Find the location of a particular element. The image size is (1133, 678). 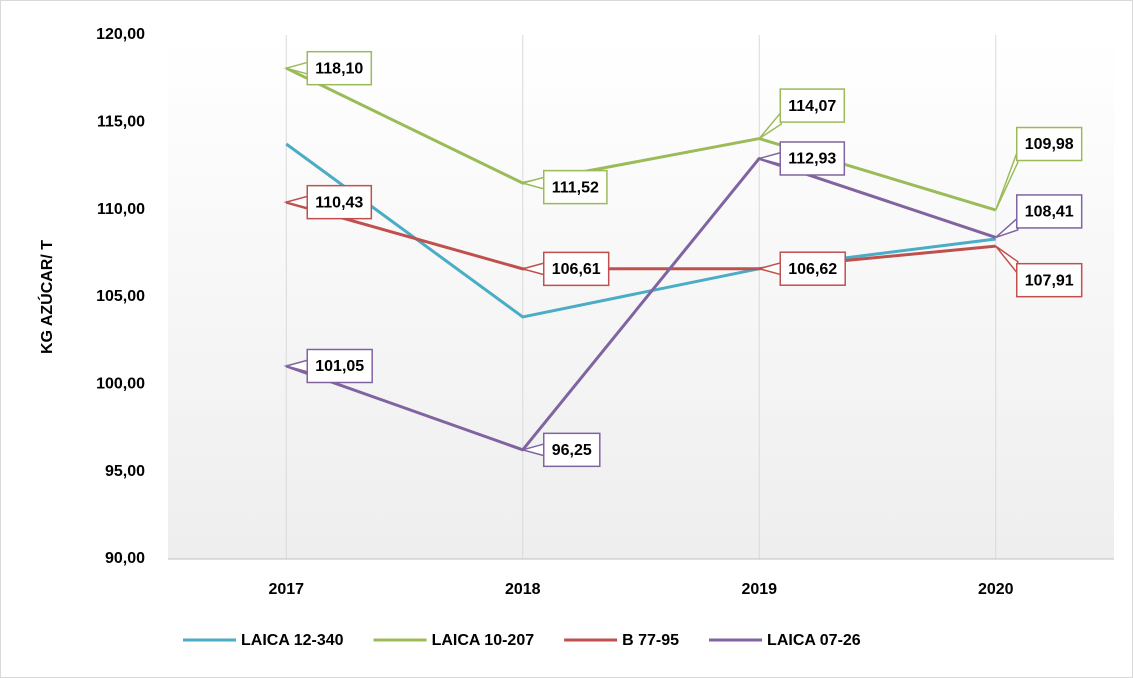

legend-label: LAICA 07-26 is located at coordinates (814, 640).